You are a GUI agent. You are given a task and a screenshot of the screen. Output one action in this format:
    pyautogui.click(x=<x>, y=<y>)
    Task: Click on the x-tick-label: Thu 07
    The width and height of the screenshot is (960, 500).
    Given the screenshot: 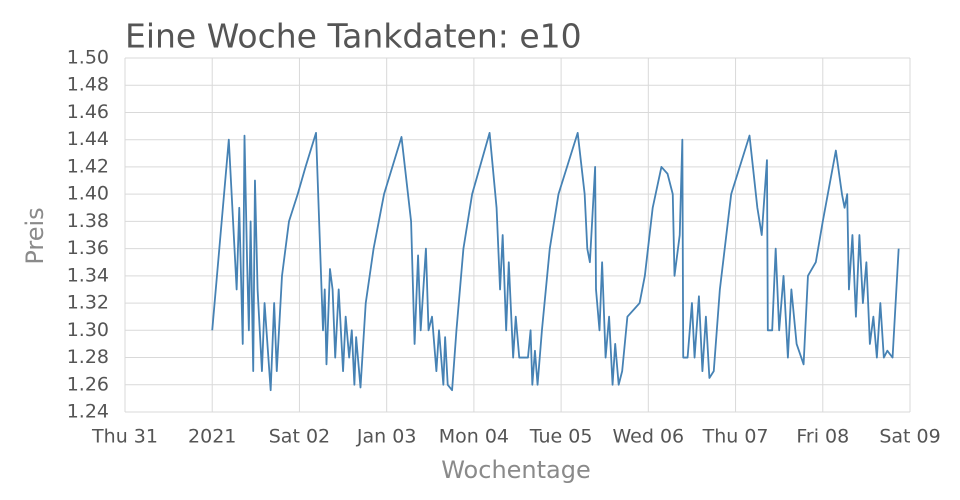 What is the action you would take?
    pyautogui.click(x=735, y=437)
    